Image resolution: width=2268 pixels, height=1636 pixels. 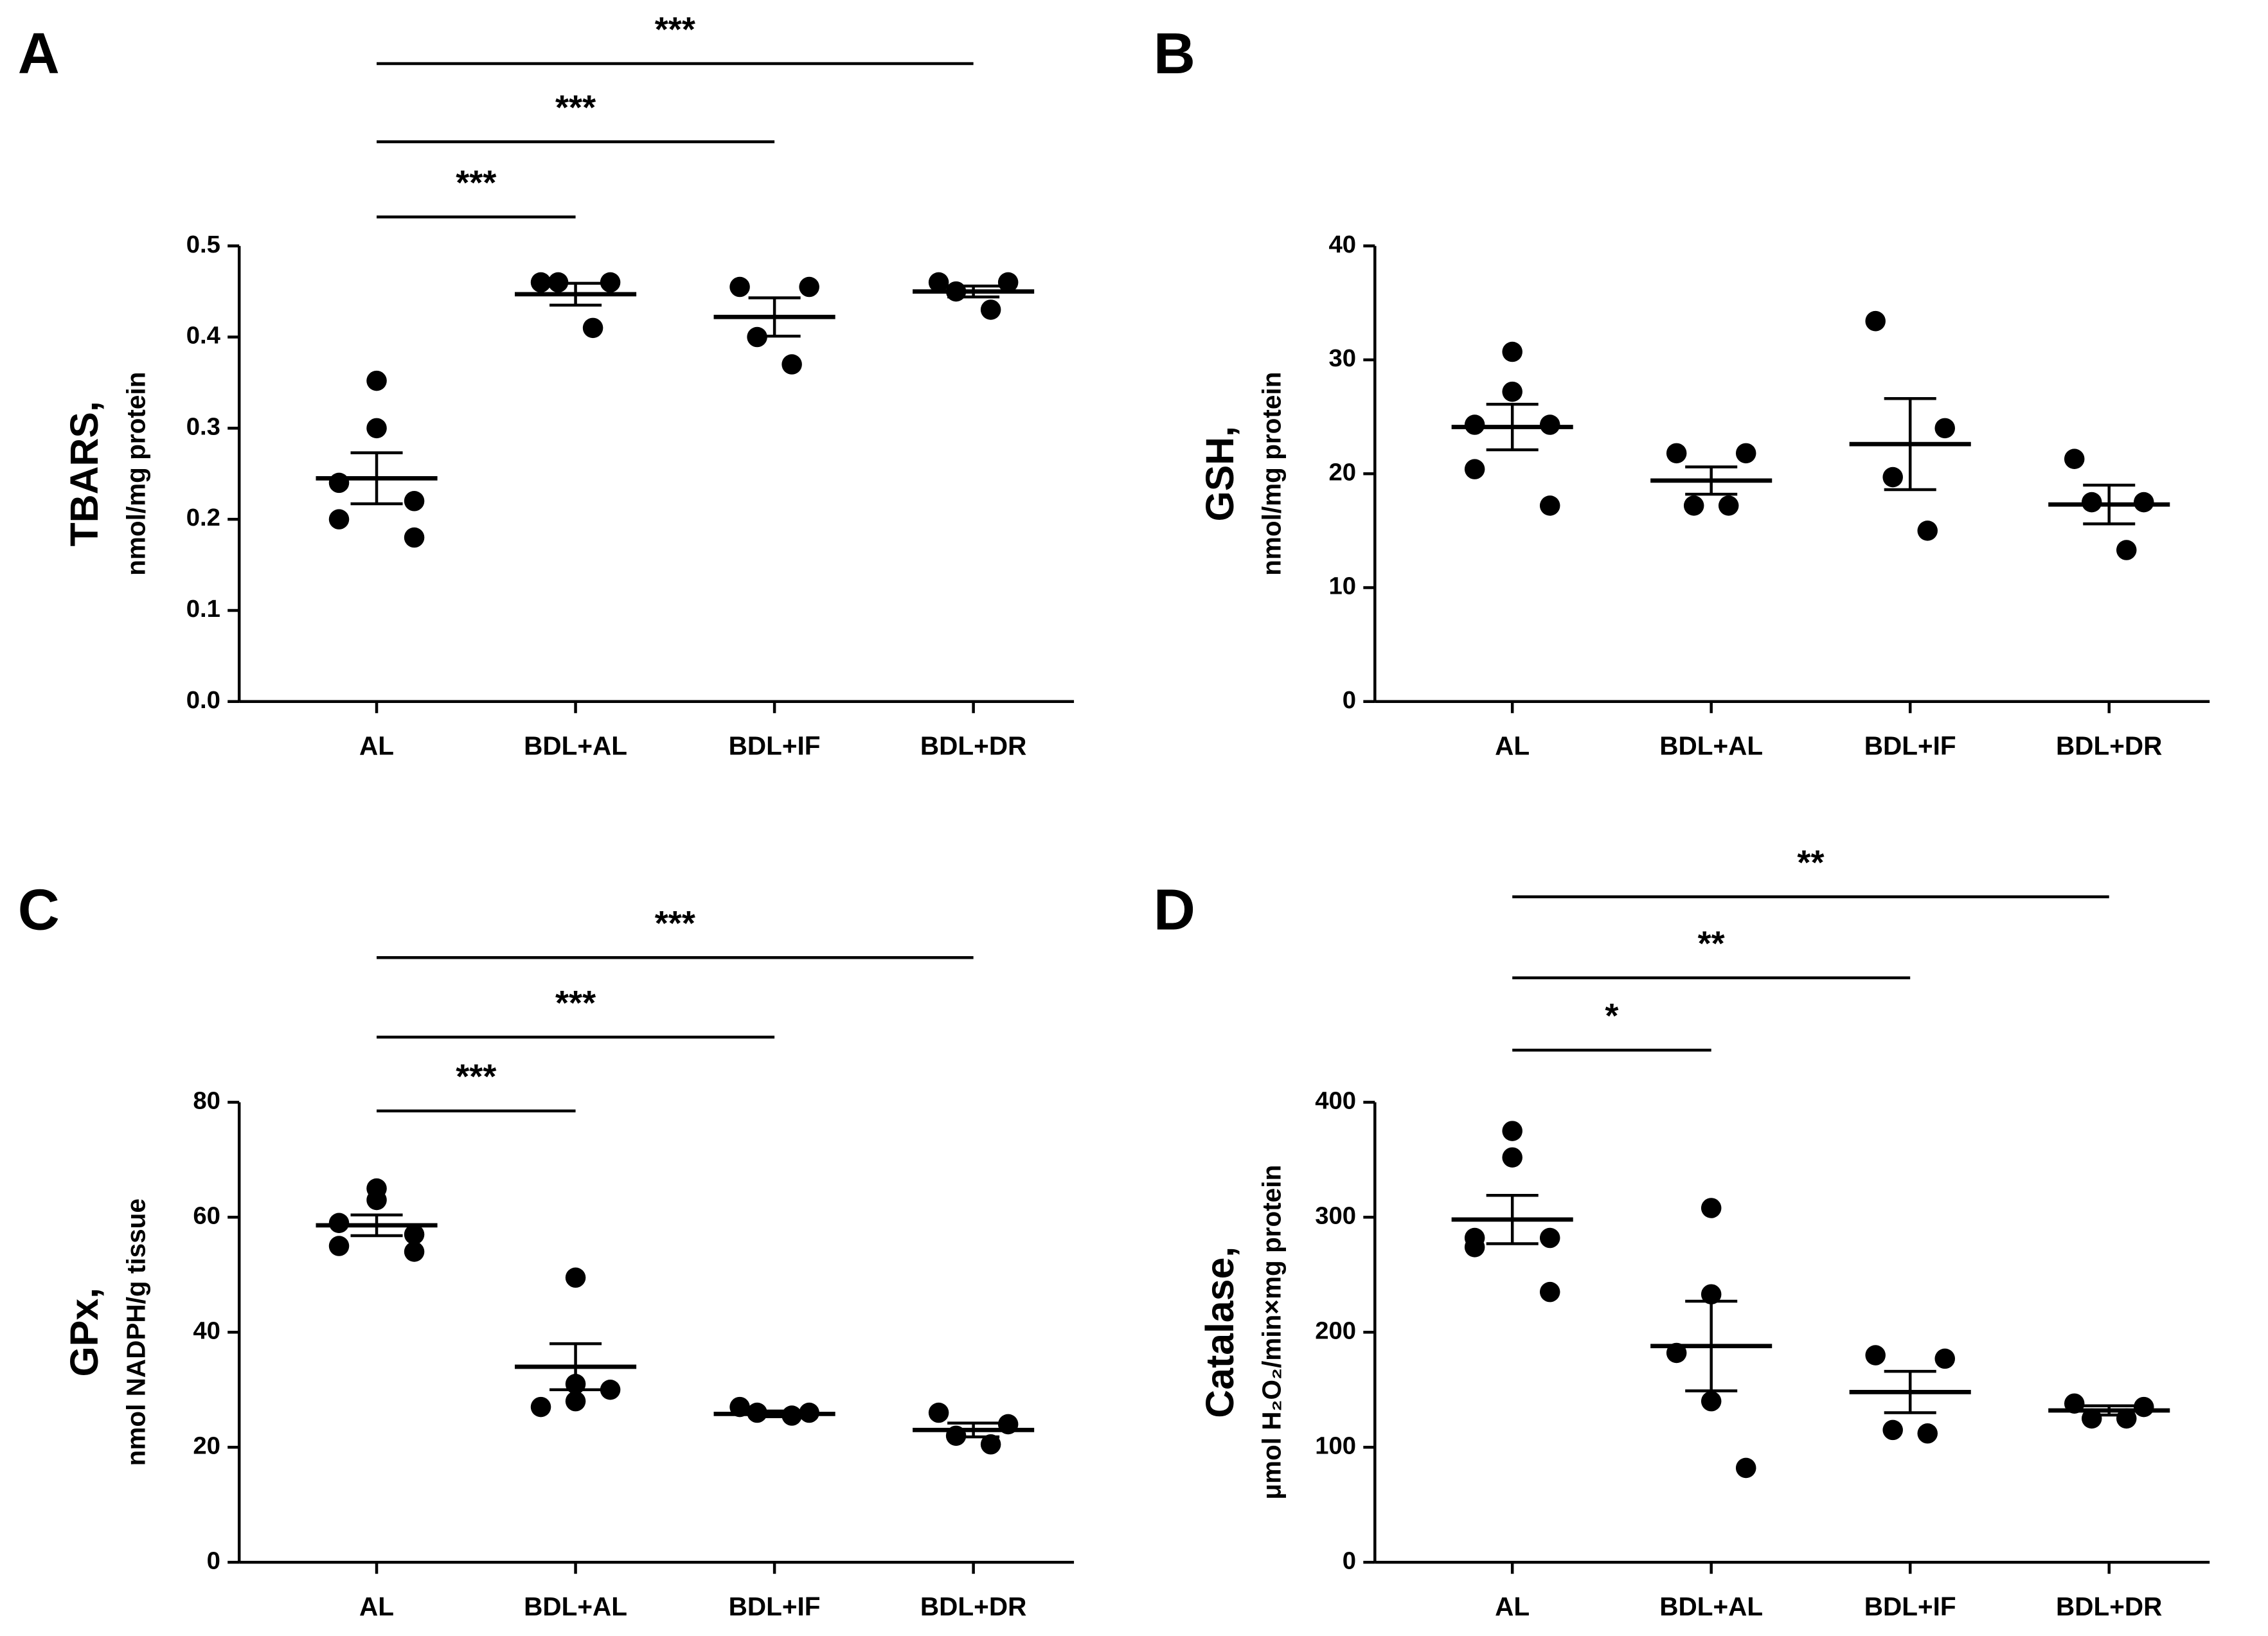 I want to click on y-tick-label: 0.3, so click(x=203, y=426).